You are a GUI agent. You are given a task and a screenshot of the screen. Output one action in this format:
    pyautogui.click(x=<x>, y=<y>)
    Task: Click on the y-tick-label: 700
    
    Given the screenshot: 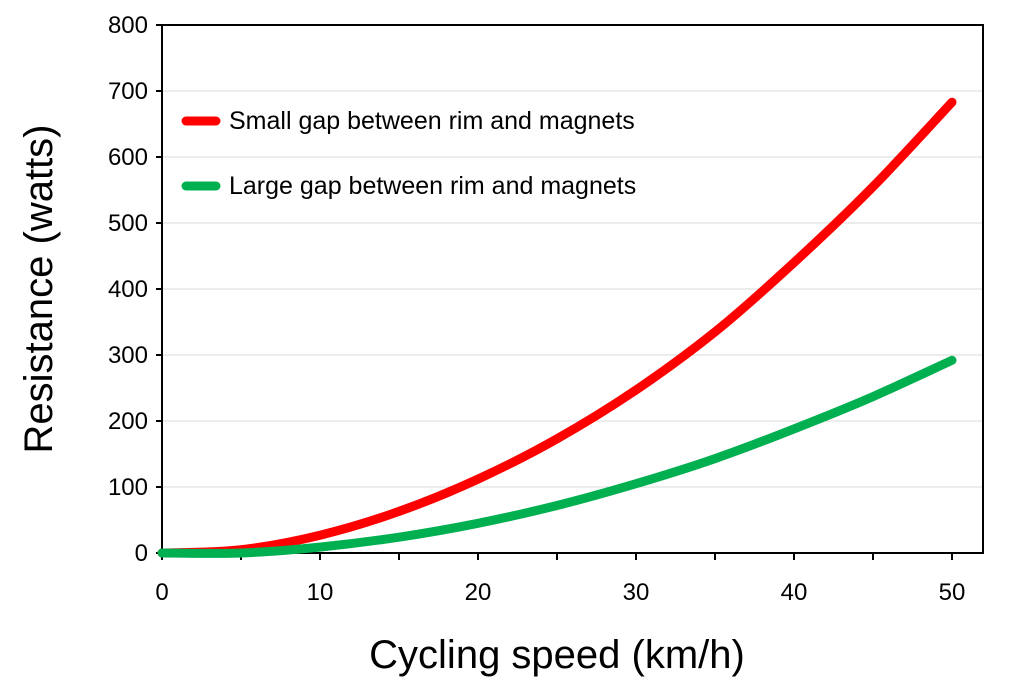 What is the action you would take?
    pyautogui.click(x=128, y=91)
    